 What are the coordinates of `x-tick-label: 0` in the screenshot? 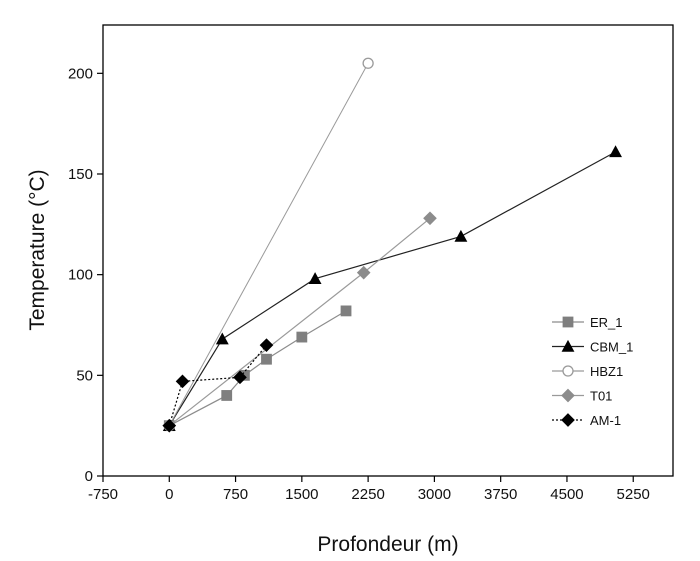 It's located at (169, 494).